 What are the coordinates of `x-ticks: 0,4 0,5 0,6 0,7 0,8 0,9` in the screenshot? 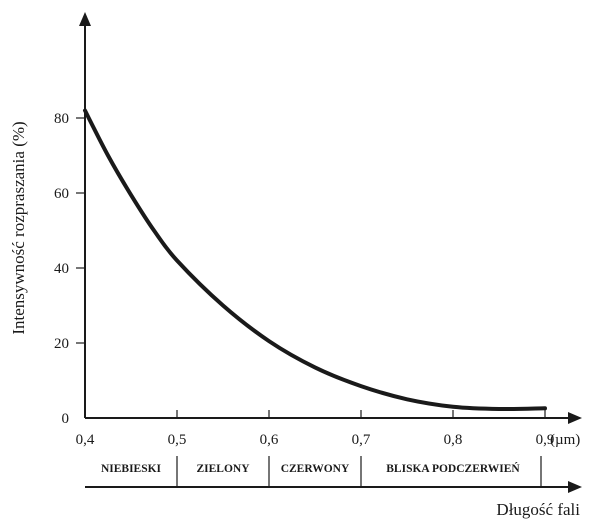 It's located at (315, 429).